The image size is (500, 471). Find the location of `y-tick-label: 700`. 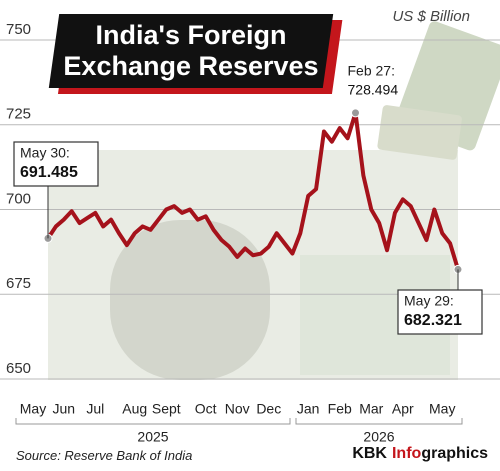

y-tick-label: 700 is located at coordinates (18, 198).